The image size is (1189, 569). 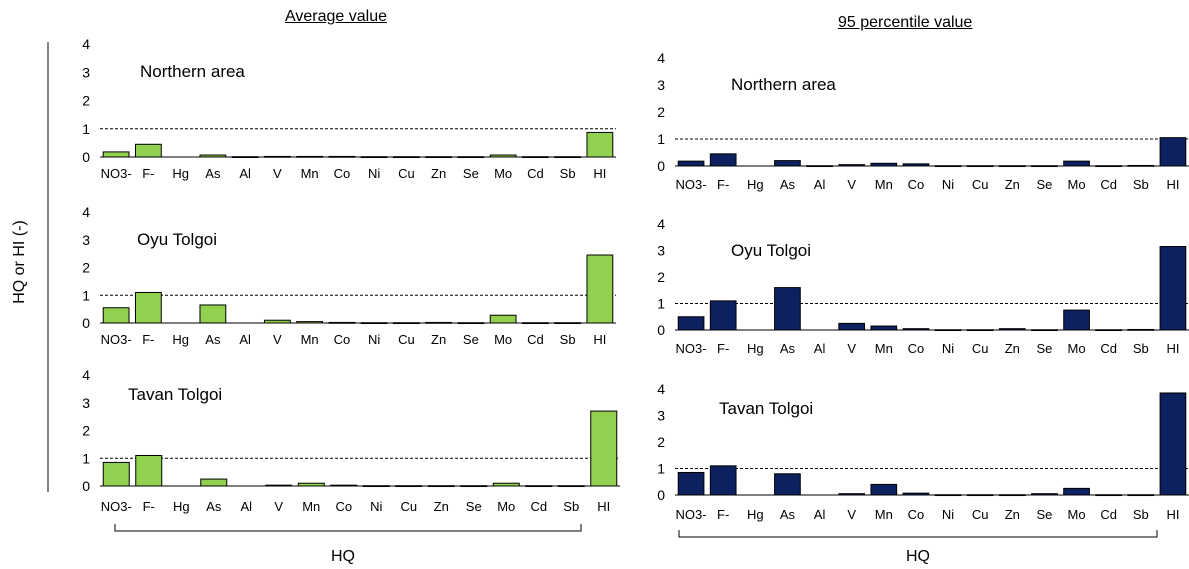 I want to click on panel-1-category-label: Al, so click(x=245, y=173).